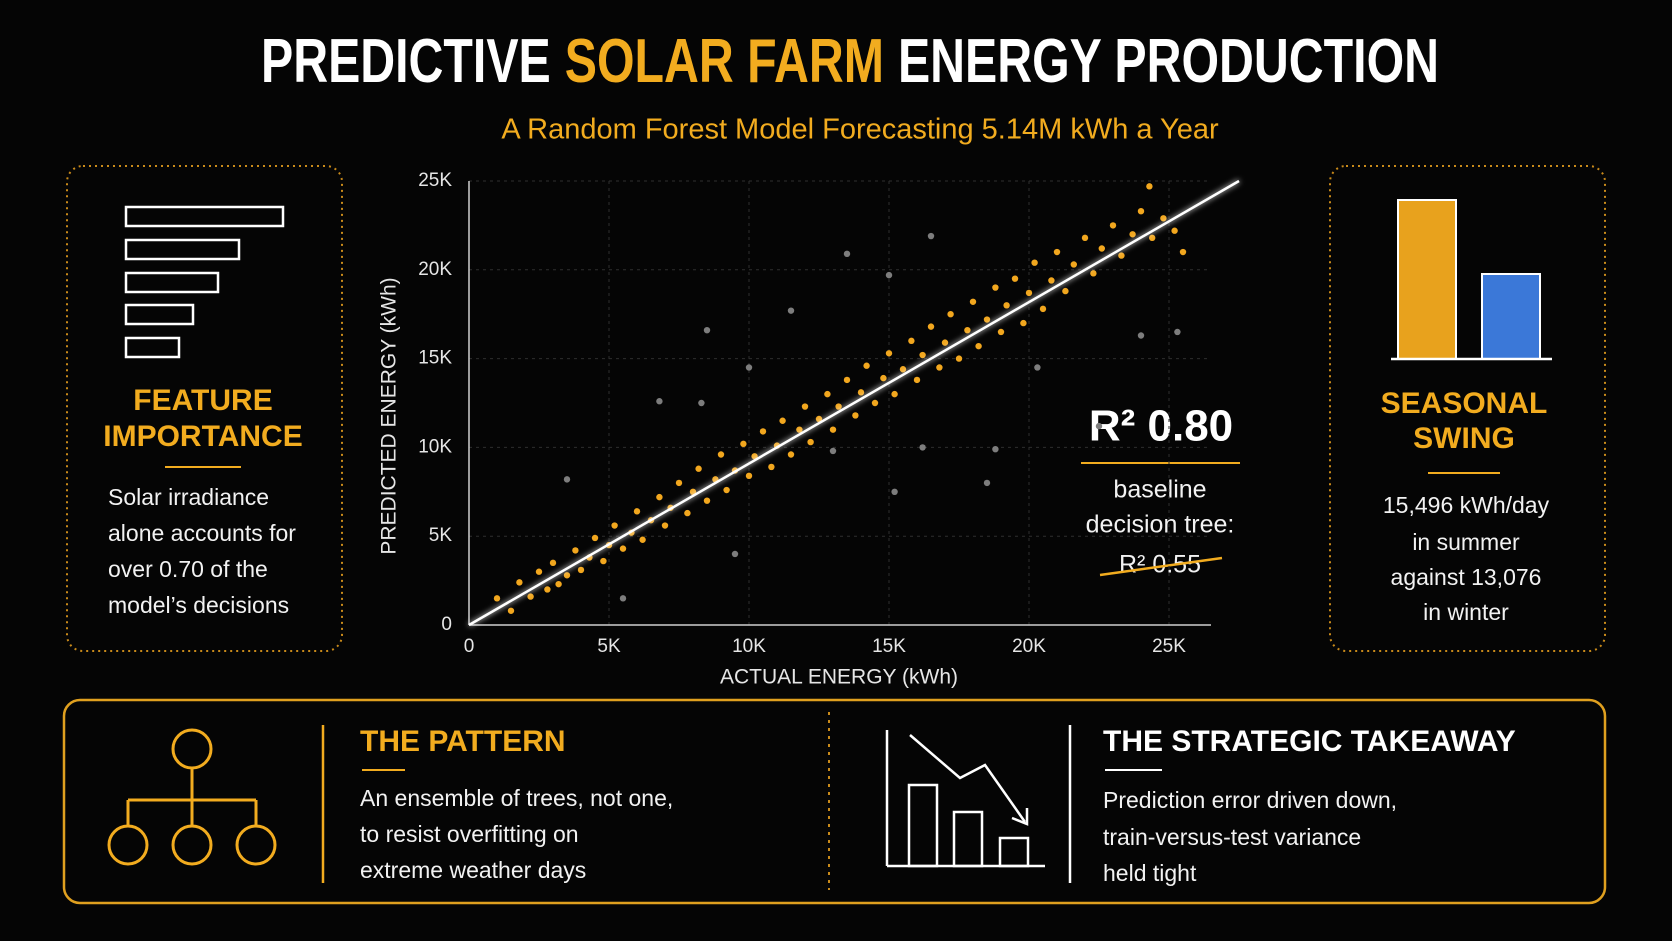 This screenshot has width=1672, height=941. What do you see at coordinates (406, 61) in the screenshot?
I see `title-part: PREDICTIVE` at bounding box center [406, 61].